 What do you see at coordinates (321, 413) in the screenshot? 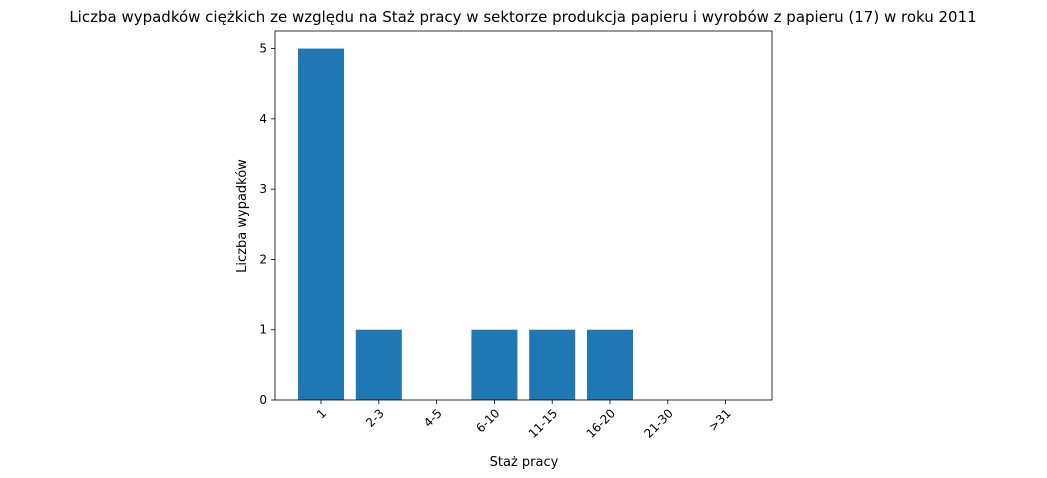
I see `x-tick-label: 1` at bounding box center [321, 413].